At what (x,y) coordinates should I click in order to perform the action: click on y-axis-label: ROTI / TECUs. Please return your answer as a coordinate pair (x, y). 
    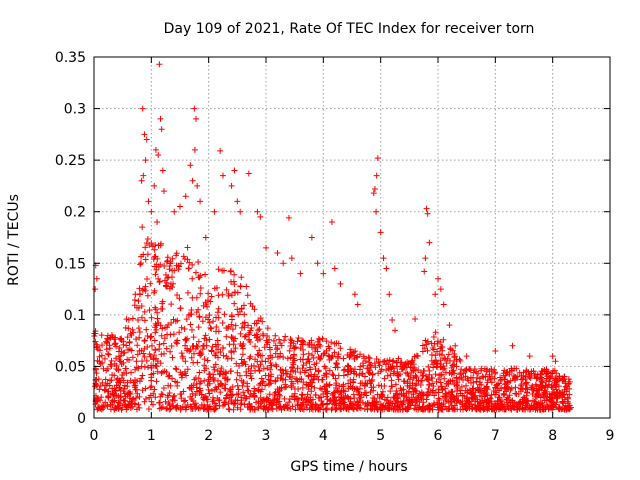
    Looking at the image, I should click on (14, 240).